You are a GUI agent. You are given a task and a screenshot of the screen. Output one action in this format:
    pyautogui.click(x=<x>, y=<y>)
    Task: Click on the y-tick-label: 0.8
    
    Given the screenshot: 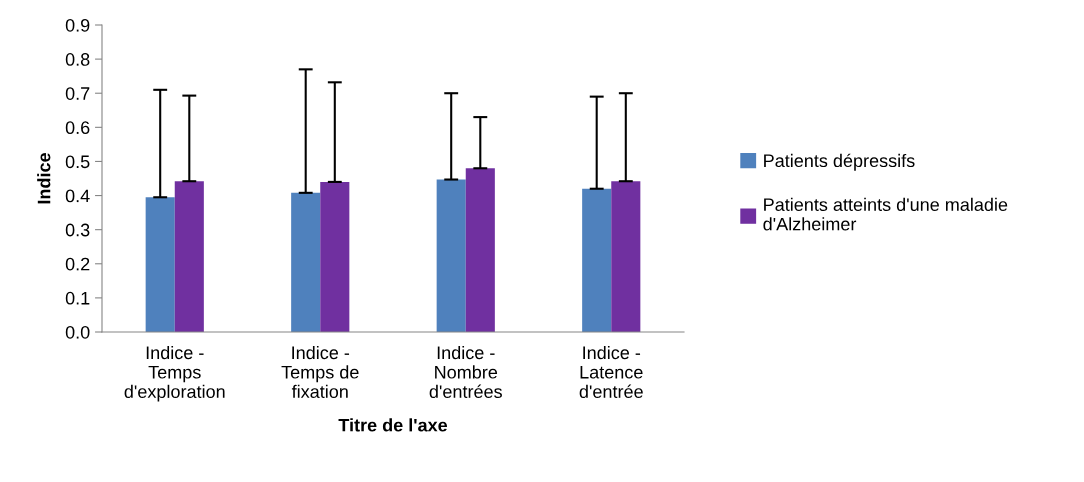 What is the action you would take?
    pyautogui.click(x=77, y=59)
    